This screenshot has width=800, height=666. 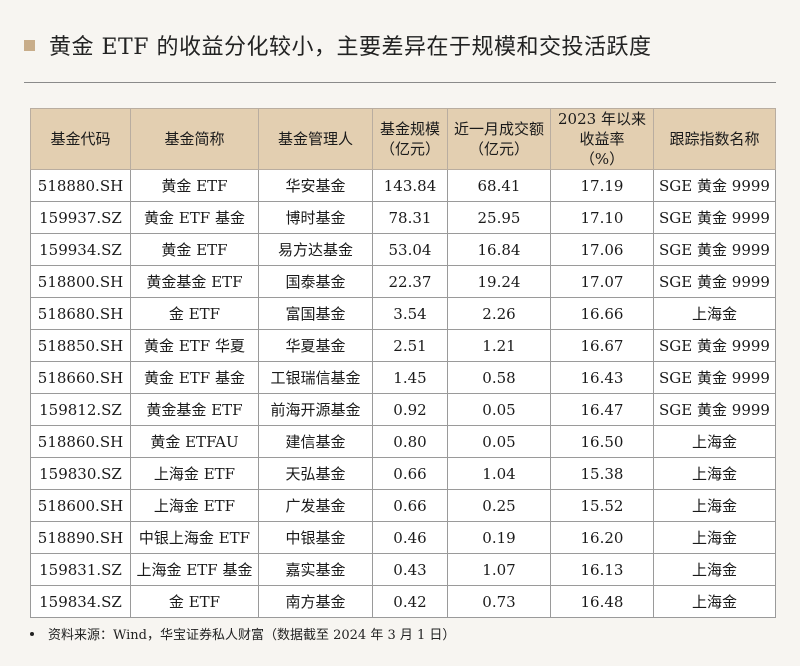 I want to click on bullet-icon, so click(x=32, y=633).